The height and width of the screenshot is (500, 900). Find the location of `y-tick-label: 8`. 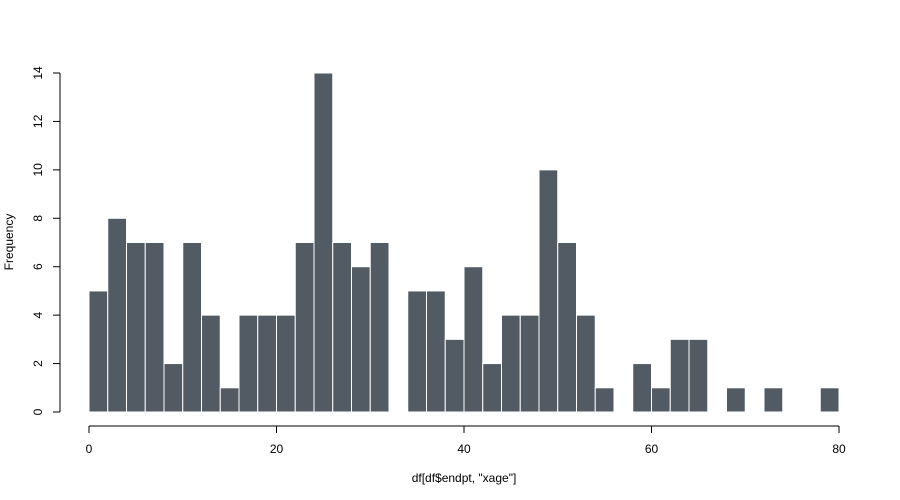

y-tick-label: 8 is located at coordinates (38, 218).